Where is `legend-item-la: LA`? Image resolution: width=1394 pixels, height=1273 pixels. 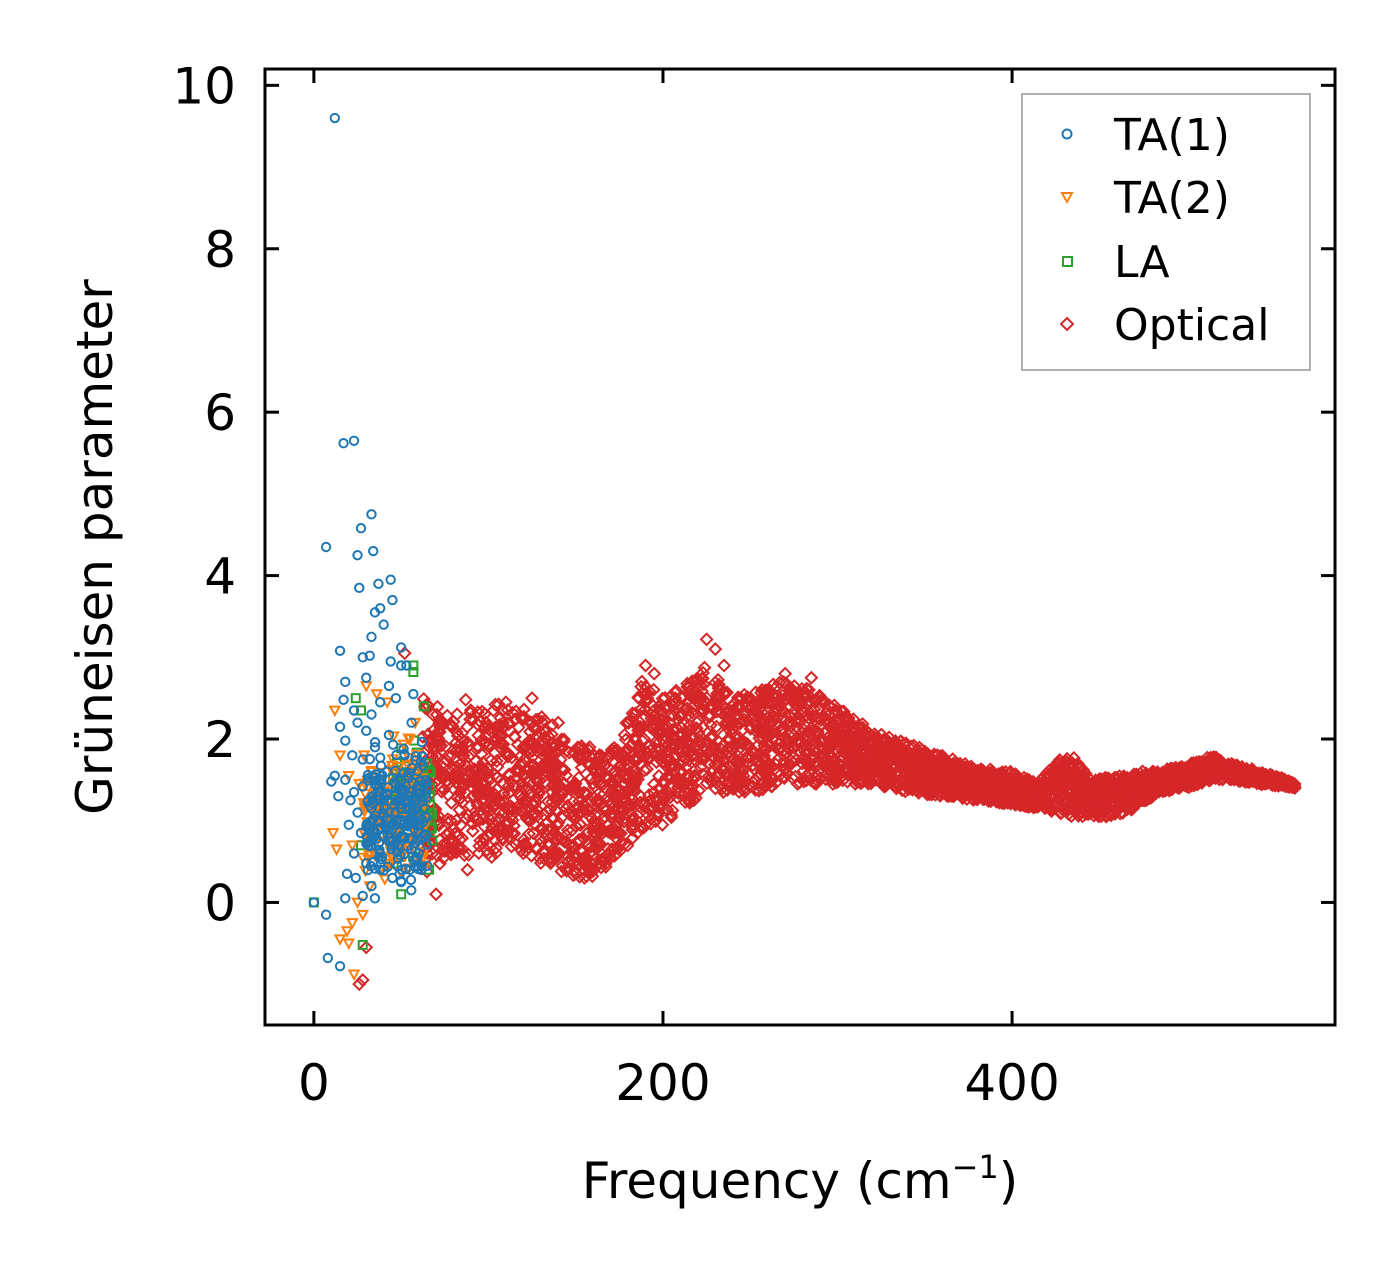 legend-item-la: LA is located at coordinates (1116, 262).